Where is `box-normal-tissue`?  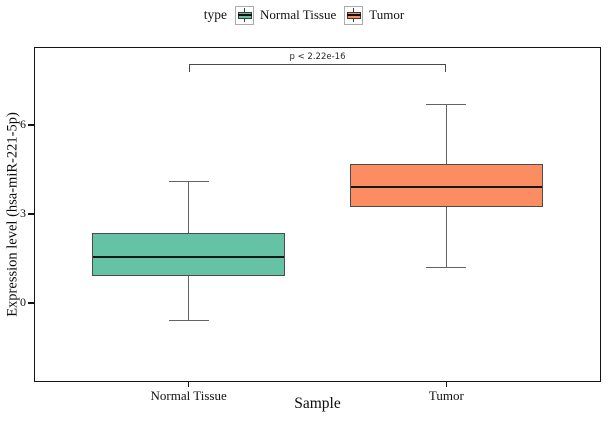
box-normal-tissue is located at coordinates (188, 255).